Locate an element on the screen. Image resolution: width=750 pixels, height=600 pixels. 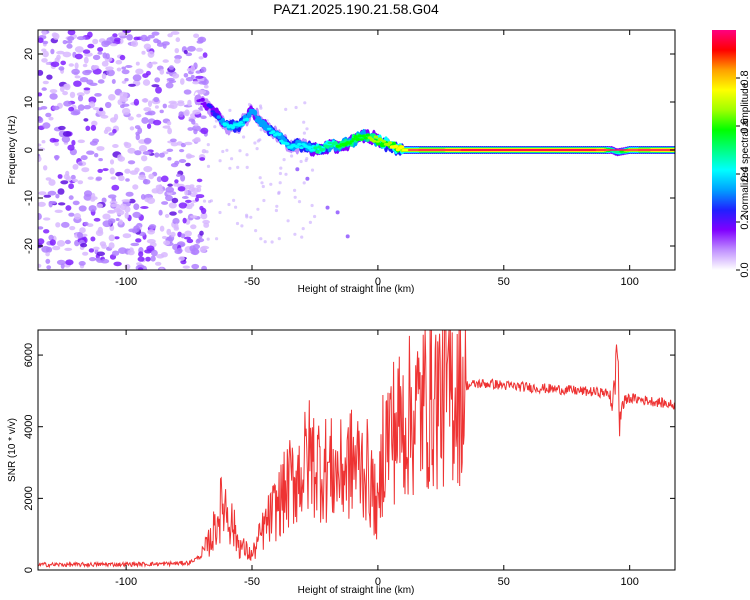
colorbar-tick-label: 0.2 is located at coordinates (744, 221).